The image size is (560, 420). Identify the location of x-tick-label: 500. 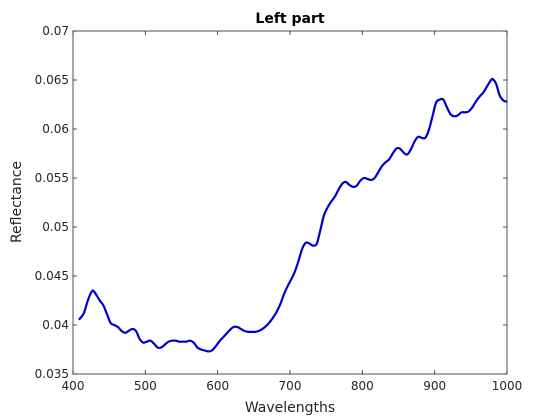
(145, 386).